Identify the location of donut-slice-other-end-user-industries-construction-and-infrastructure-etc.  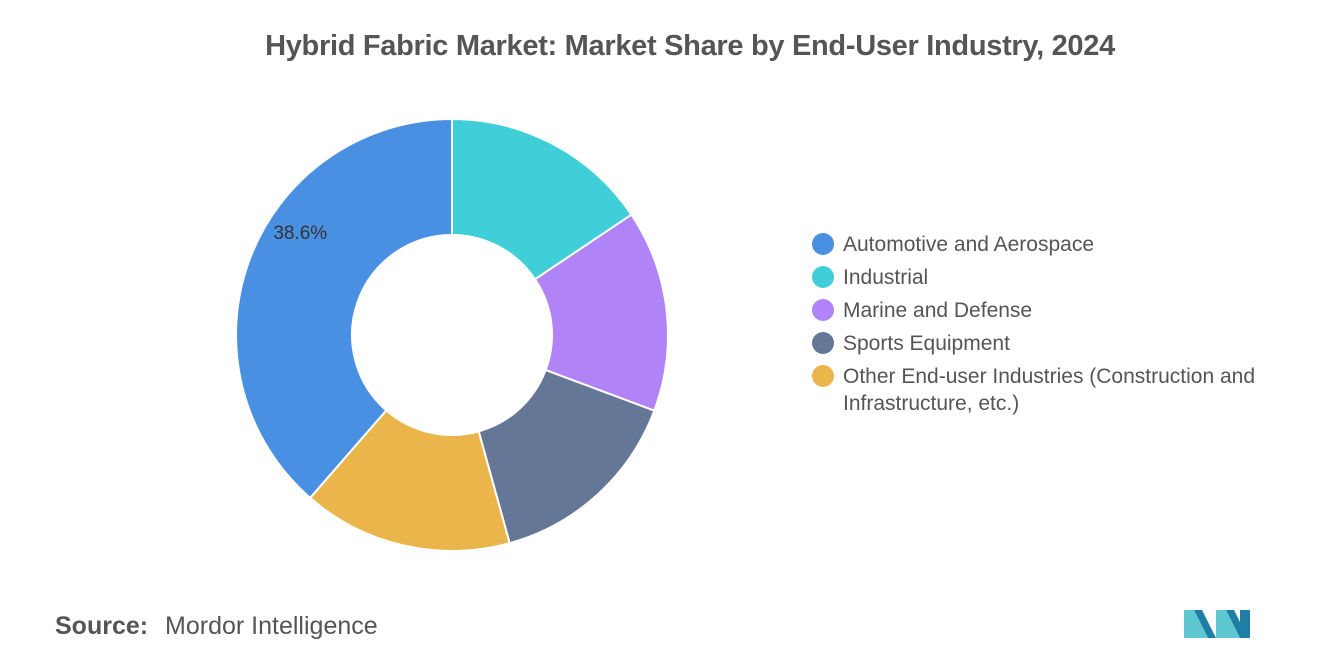
(409, 480).